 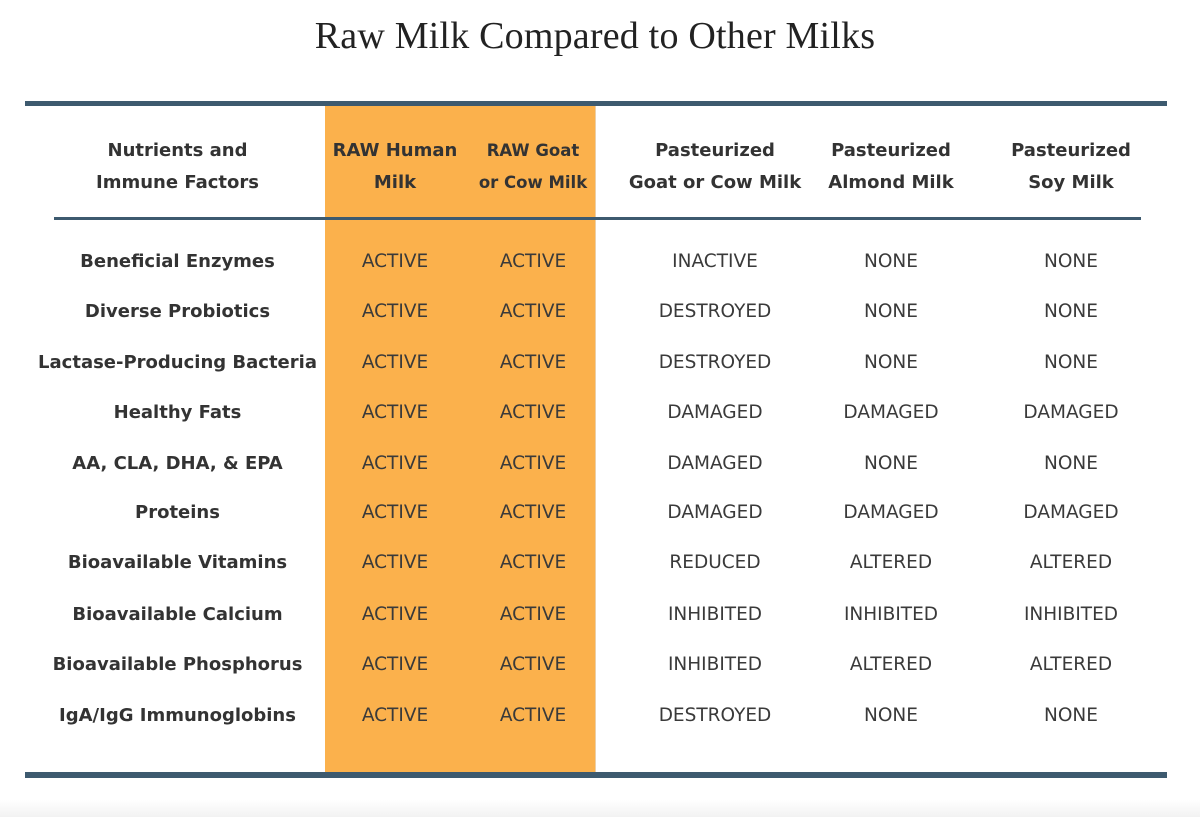 What do you see at coordinates (891, 614) in the screenshot?
I see `cell-pasteurized-almond: INHIBITED` at bounding box center [891, 614].